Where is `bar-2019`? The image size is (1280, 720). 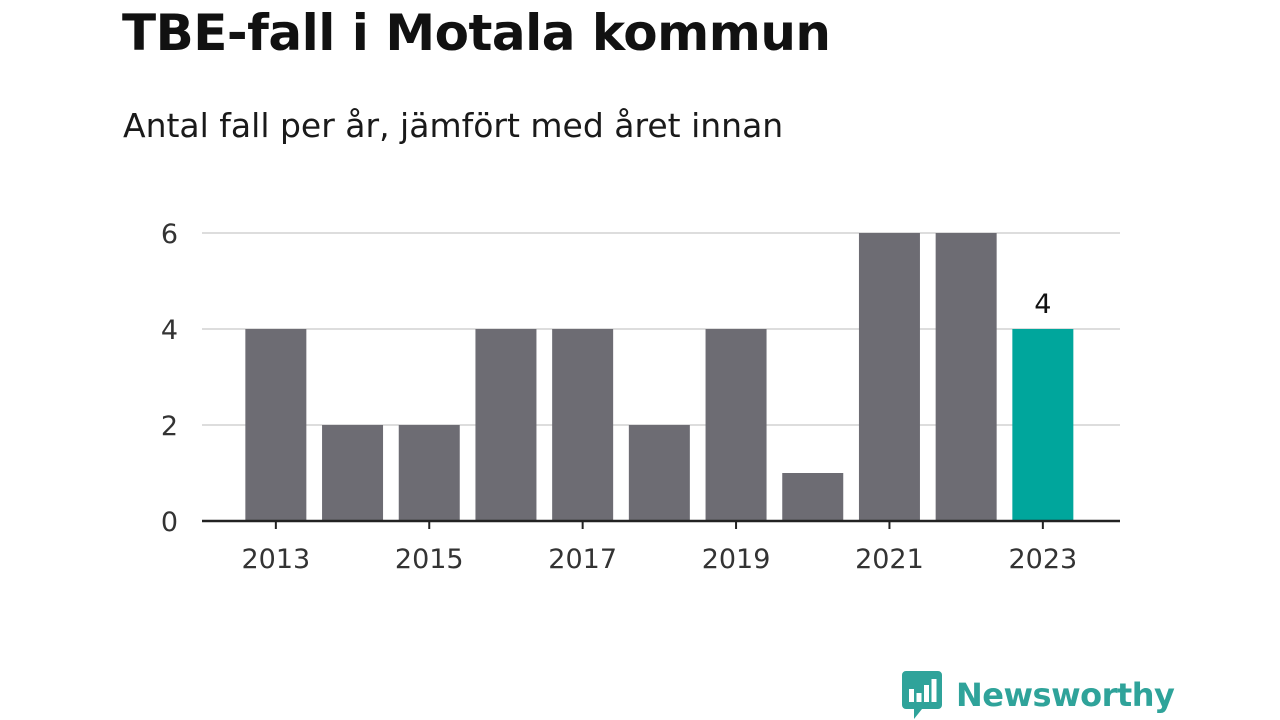 bar-2019 is located at coordinates (736, 425).